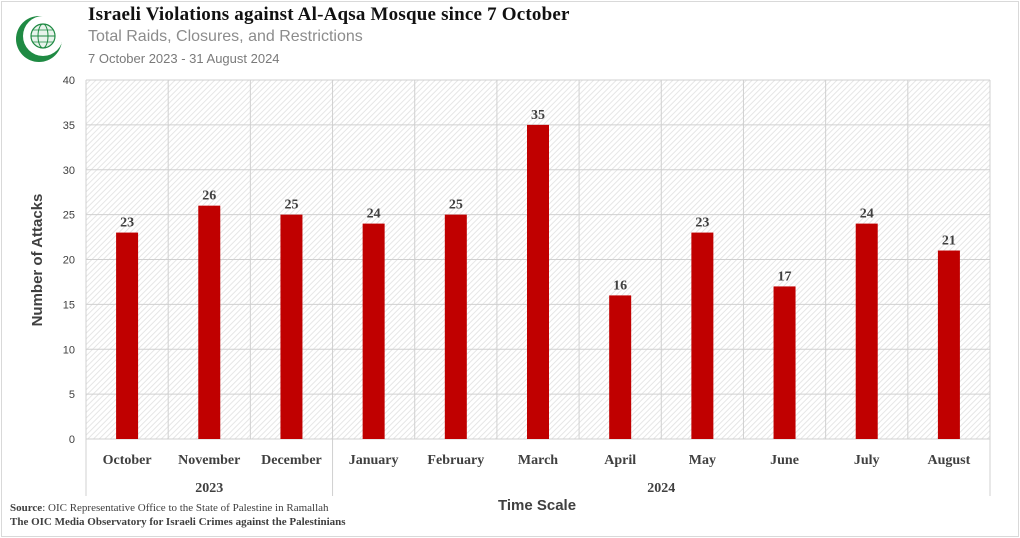  What do you see at coordinates (209, 196) in the screenshot?
I see `data-label: 26` at bounding box center [209, 196].